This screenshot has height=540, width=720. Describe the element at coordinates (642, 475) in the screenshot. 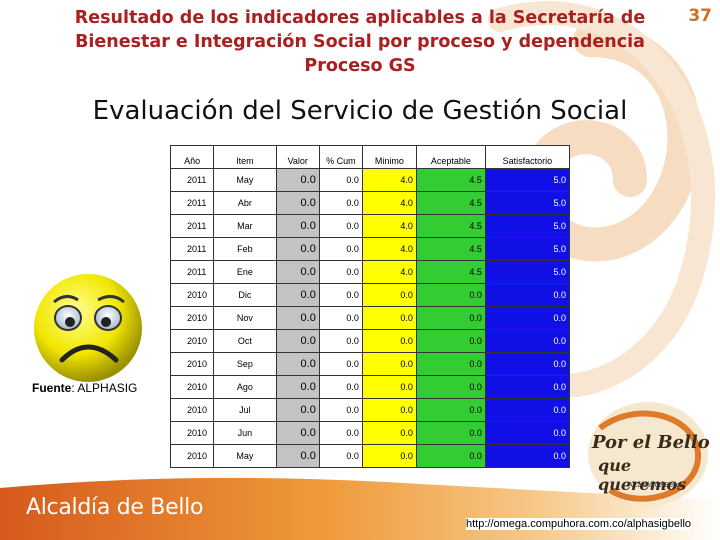

I see `logo-text-line2: que queremos` at that location.